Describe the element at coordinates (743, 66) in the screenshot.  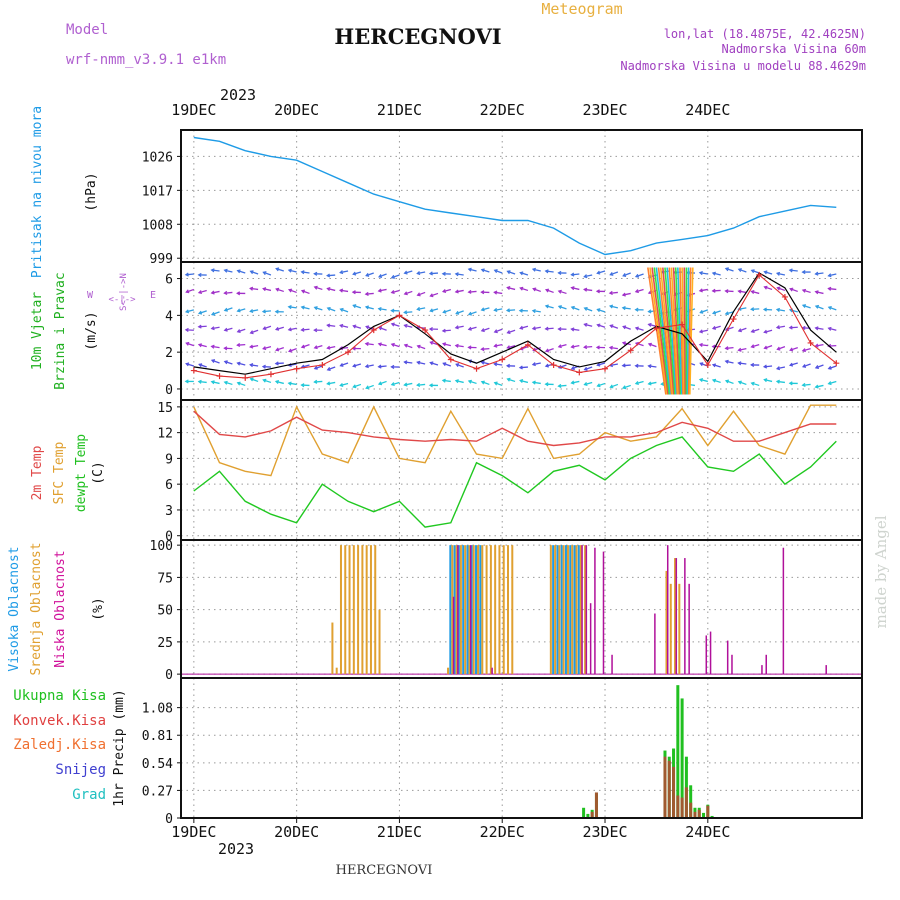
I see `model-altitude-label: Nadmorska Visina u modelu 88.4629m` at that location.